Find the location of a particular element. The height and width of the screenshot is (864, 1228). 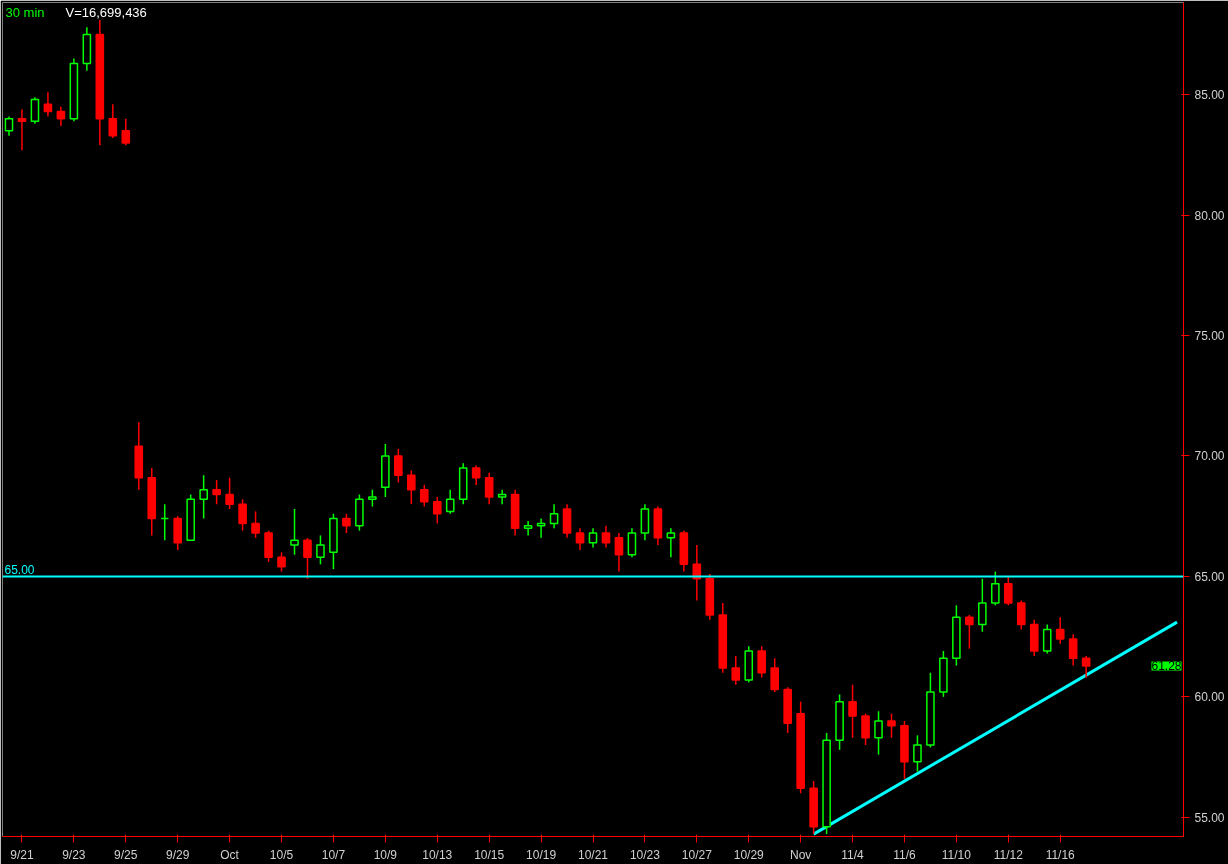

x-tick-label: 10/27 is located at coordinates (697, 854).